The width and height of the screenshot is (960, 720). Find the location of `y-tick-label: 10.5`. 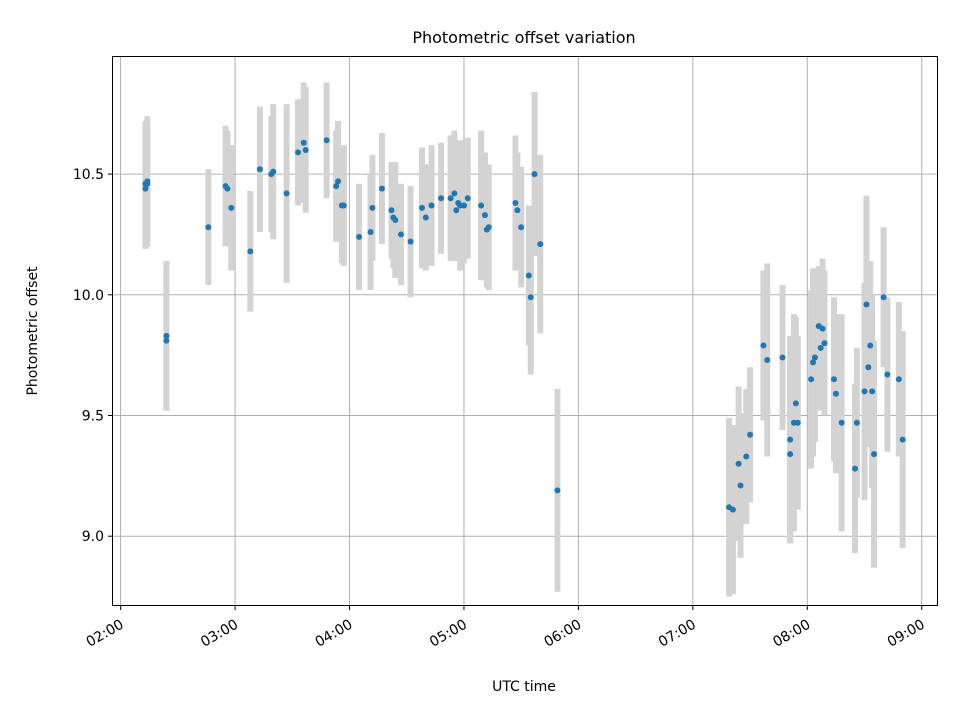

y-tick-label: 10.5 is located at coordinates (88, 175).